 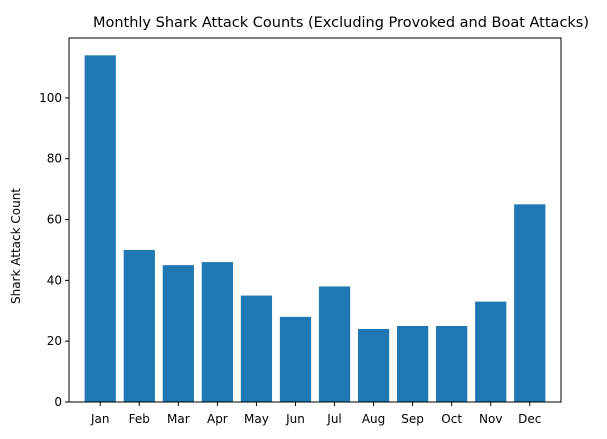 I want to click on bar-oct, so click(x=452, y=363).